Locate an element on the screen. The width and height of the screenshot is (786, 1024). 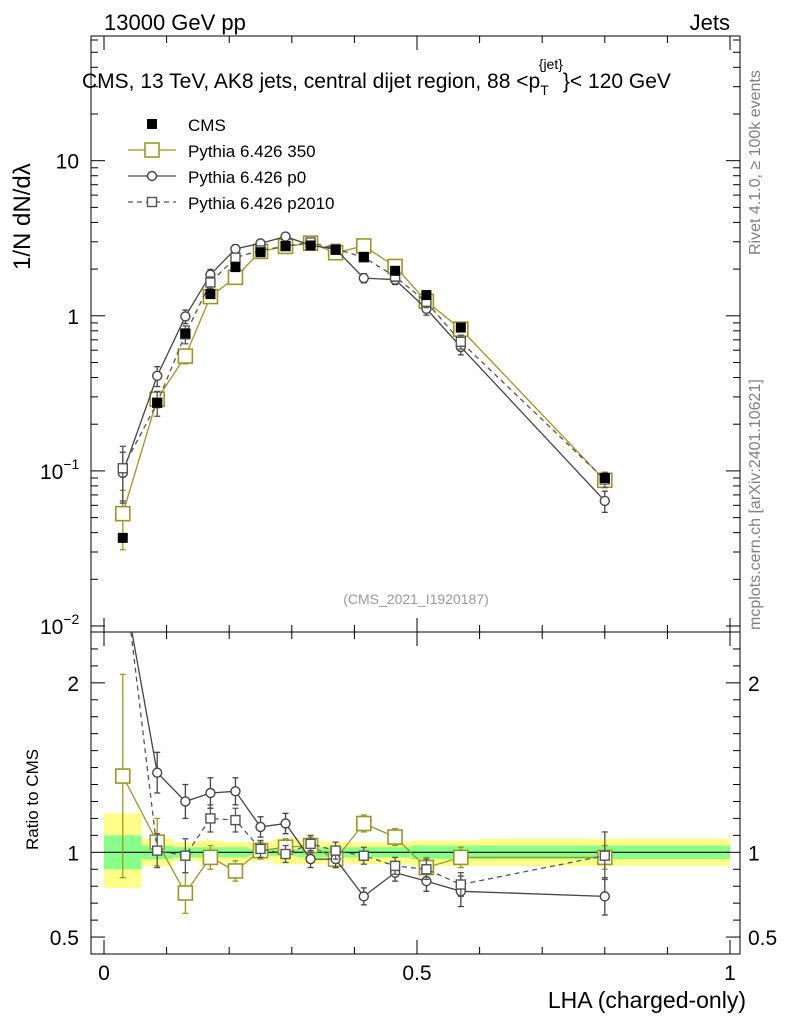
ratio-y-tick-label-right: 2 is located at coordinates (754, 684).